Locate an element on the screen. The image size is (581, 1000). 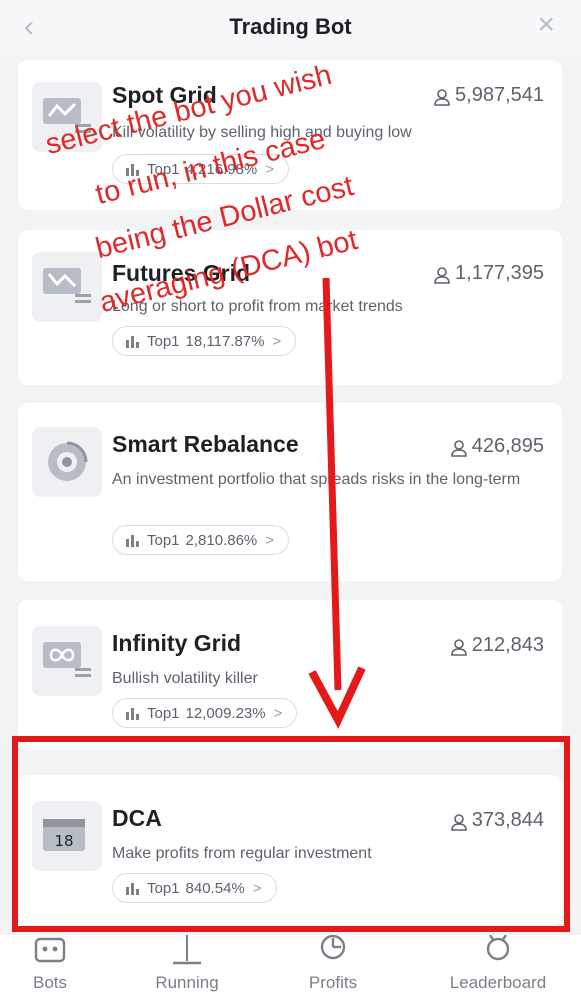
tab-running: Running is located at coordinates (187, 967).